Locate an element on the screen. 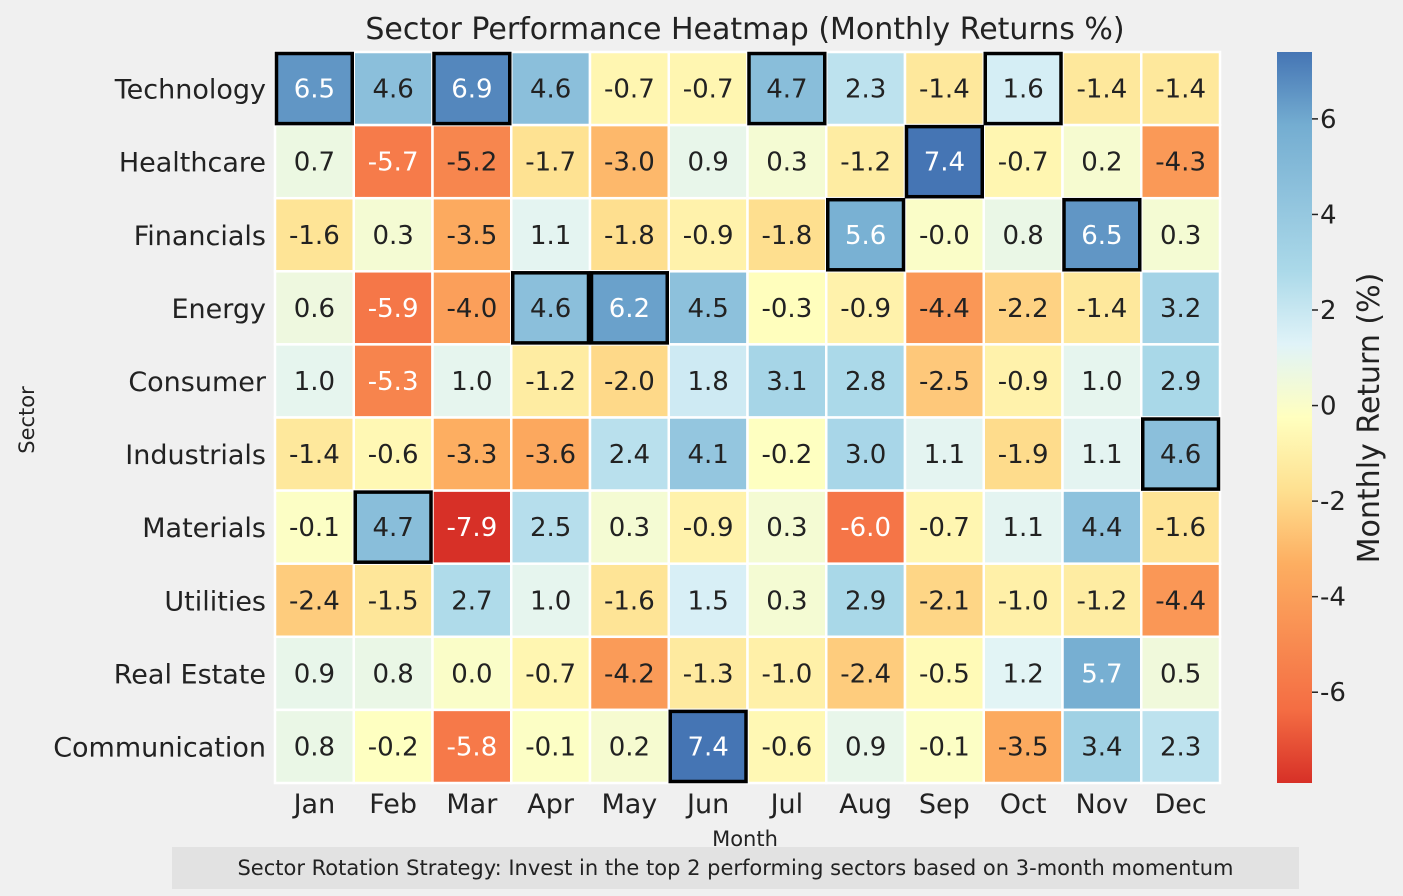 This screenshot has width=1403, height=896. month-label: Jul is located at coordinates (786, 804).